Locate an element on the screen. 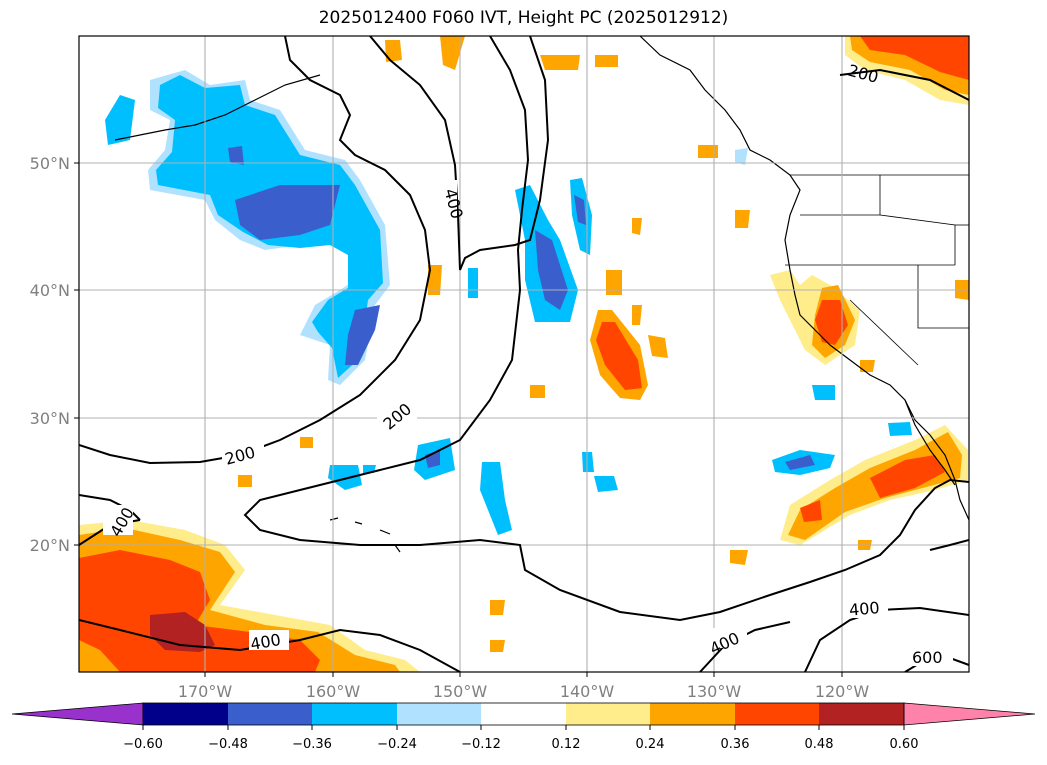  lon-tick-120w: 120°W is located at coordinates (842, 691).